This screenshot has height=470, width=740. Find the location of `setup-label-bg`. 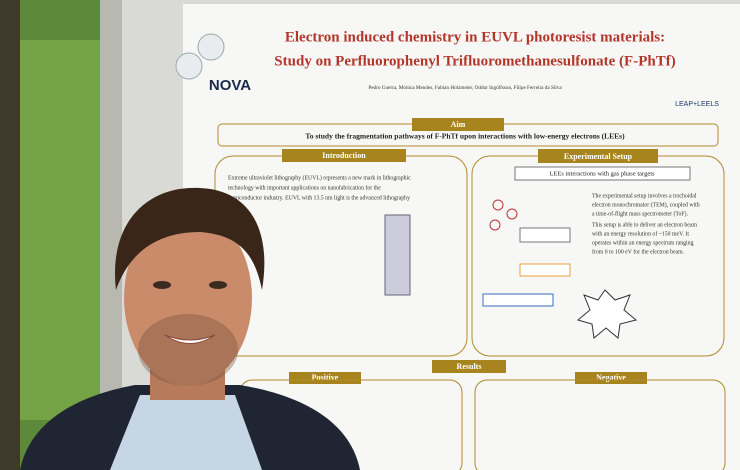

setup-label-bg is located at coordinates (598, 156).